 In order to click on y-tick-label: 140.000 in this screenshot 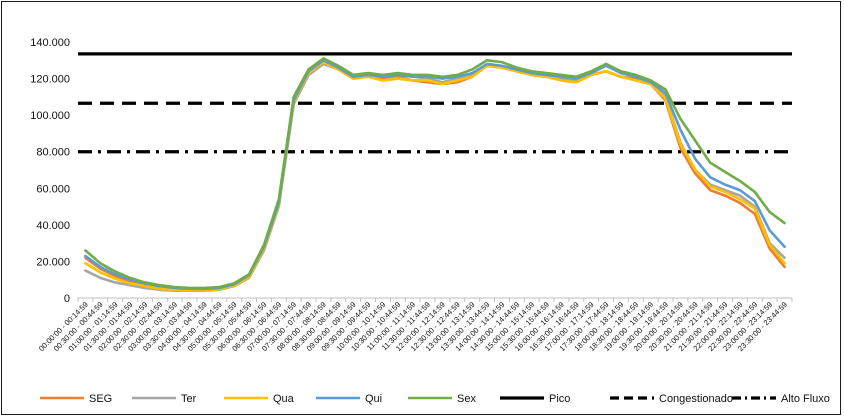, I will do `click(50, 43)`.